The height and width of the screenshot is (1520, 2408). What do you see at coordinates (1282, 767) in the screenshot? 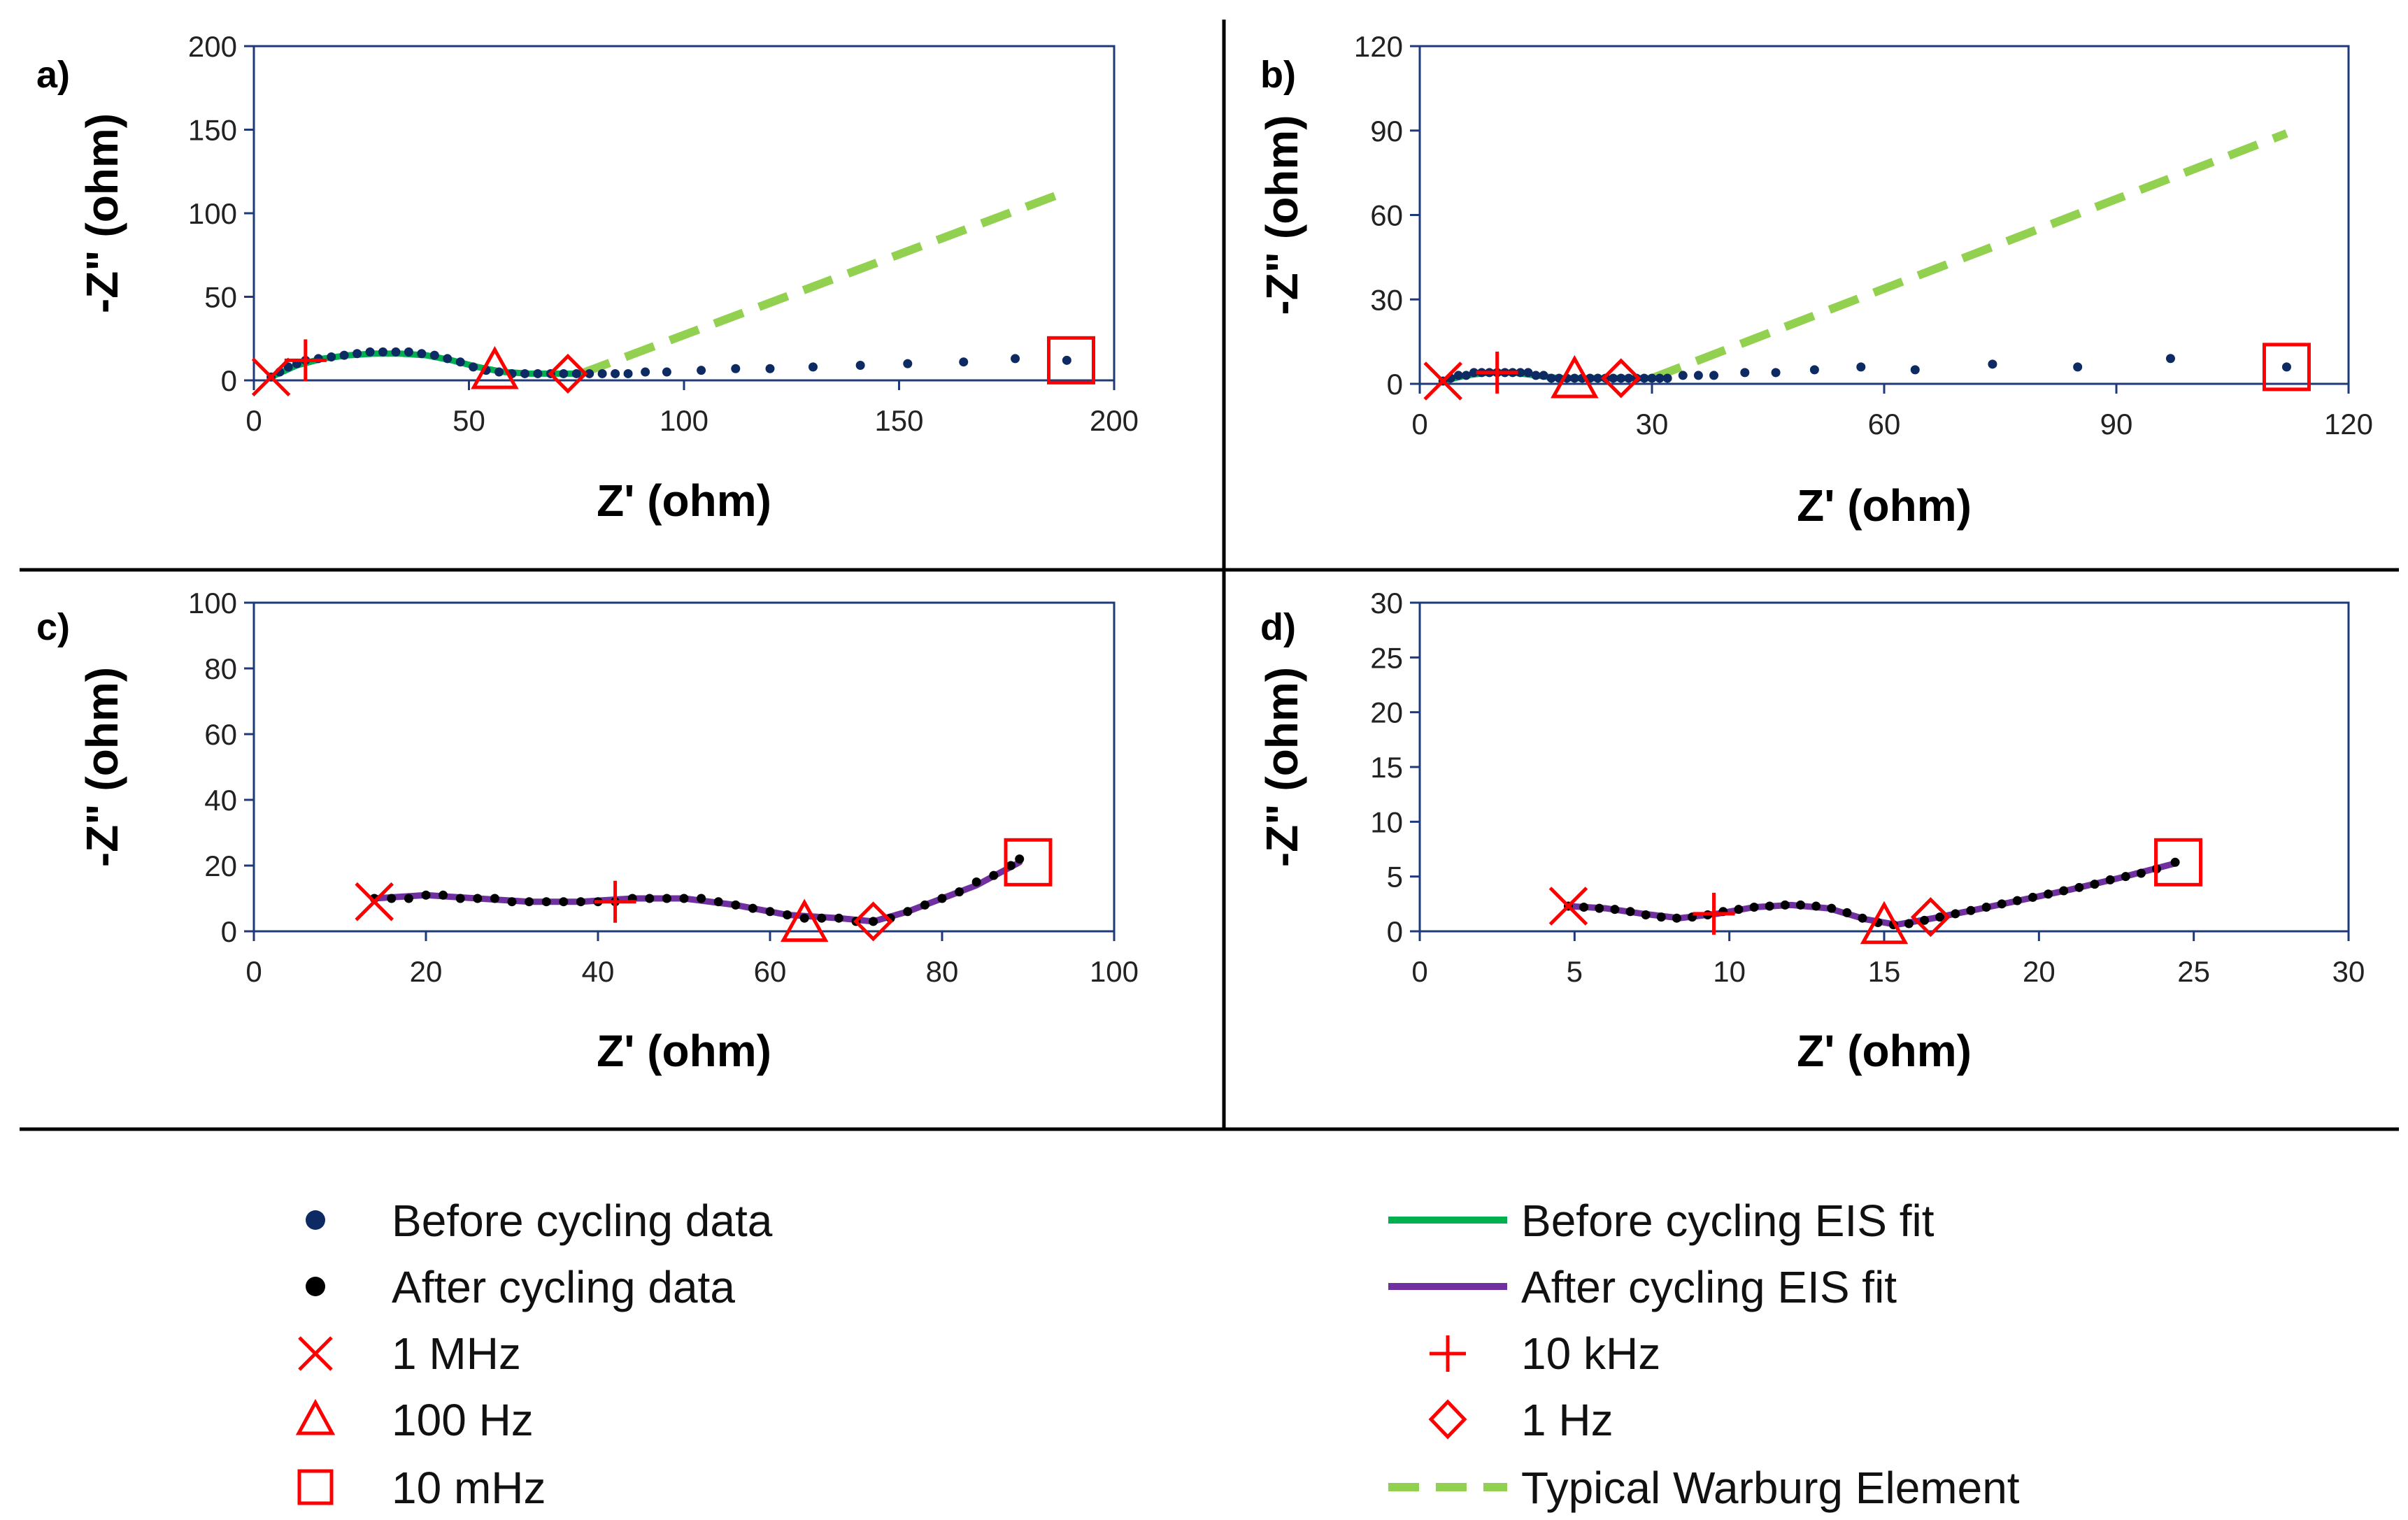
I see `y-axis-title-d: -Z" (ohm)` at bounding box center [1282, 767].